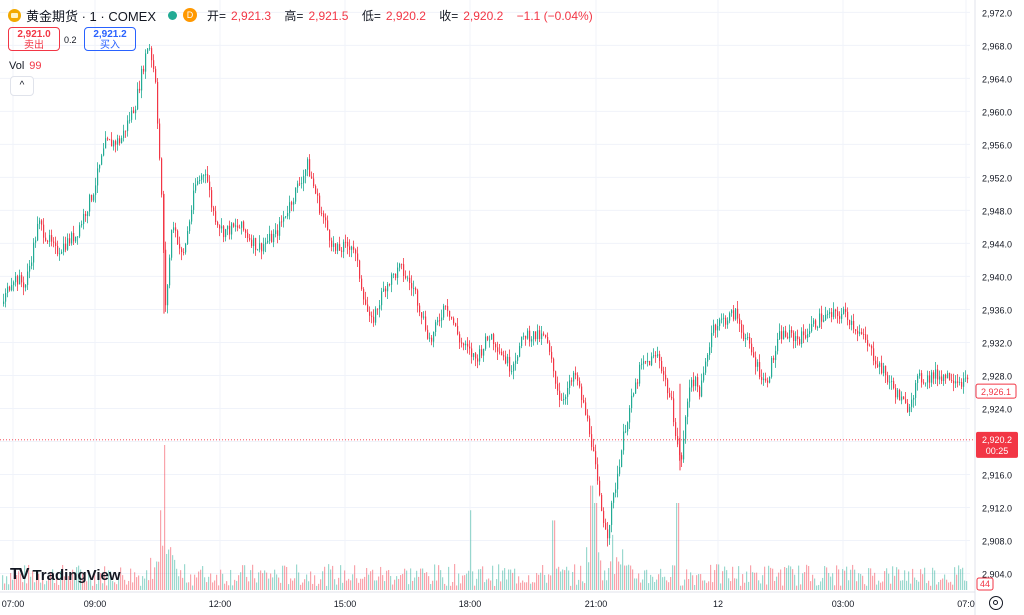  I want to click on x-tick-label: 07:00, so click(13, 604).